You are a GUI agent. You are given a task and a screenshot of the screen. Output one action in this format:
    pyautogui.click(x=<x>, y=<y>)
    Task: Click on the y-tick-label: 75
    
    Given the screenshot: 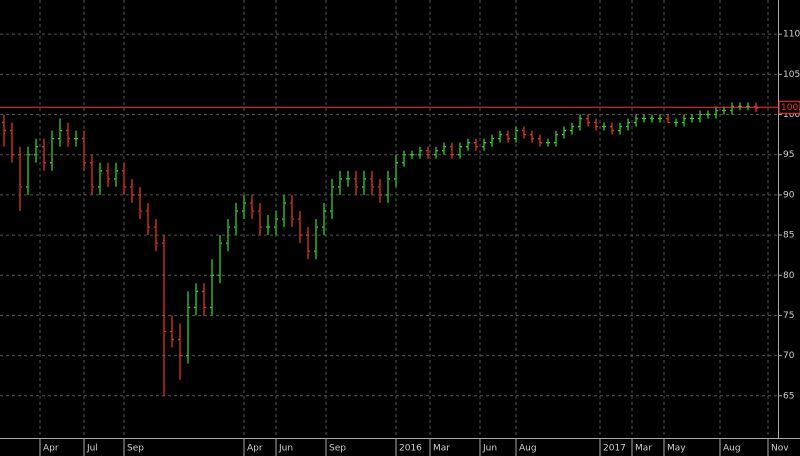 What is the action you would take?
    pyautogui.click(x=788, y=316)
    